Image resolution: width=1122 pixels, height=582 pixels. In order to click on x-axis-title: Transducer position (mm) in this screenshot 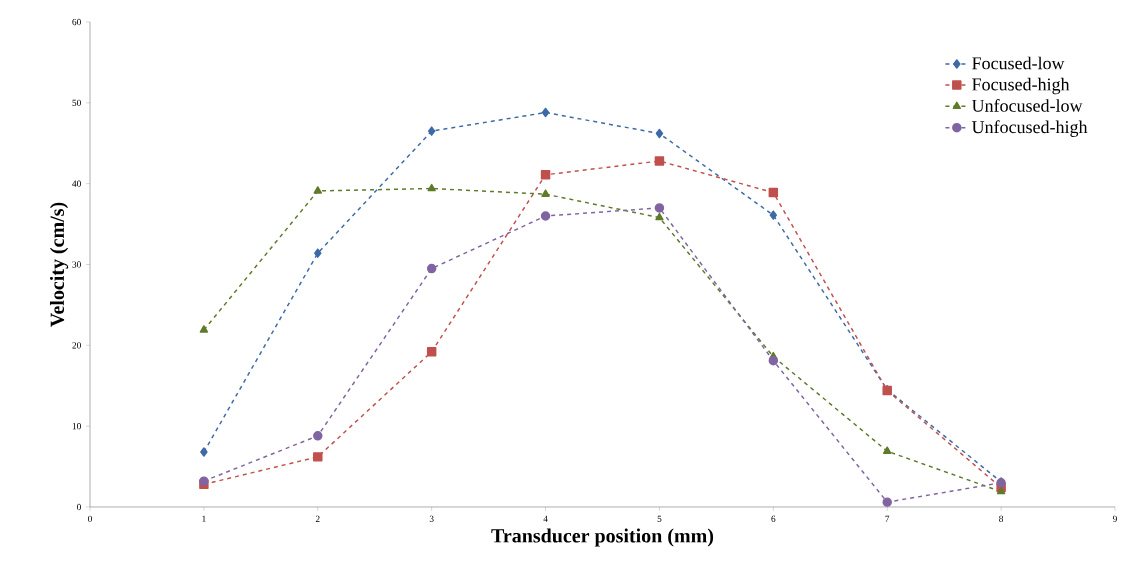, I will do `click(602, 537)`.